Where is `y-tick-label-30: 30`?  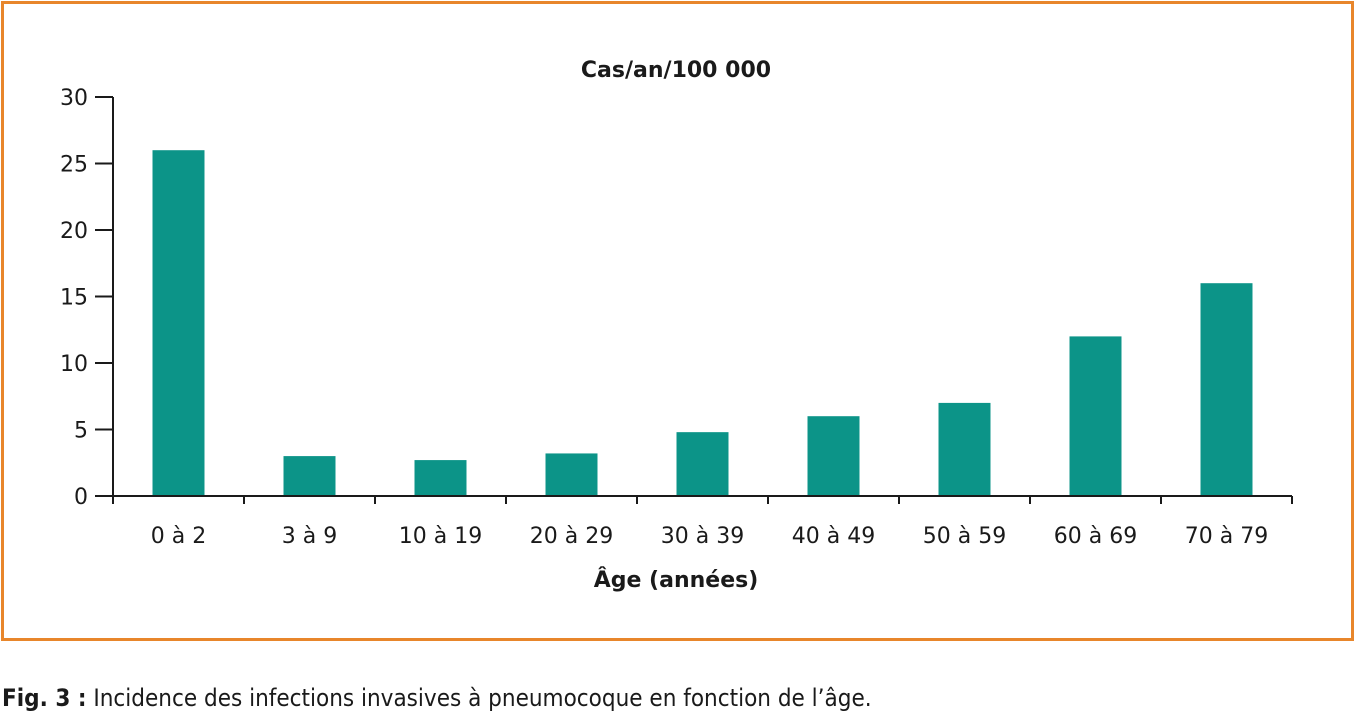
y-tick-label-30: 30 is located at coordinates (74, 98).